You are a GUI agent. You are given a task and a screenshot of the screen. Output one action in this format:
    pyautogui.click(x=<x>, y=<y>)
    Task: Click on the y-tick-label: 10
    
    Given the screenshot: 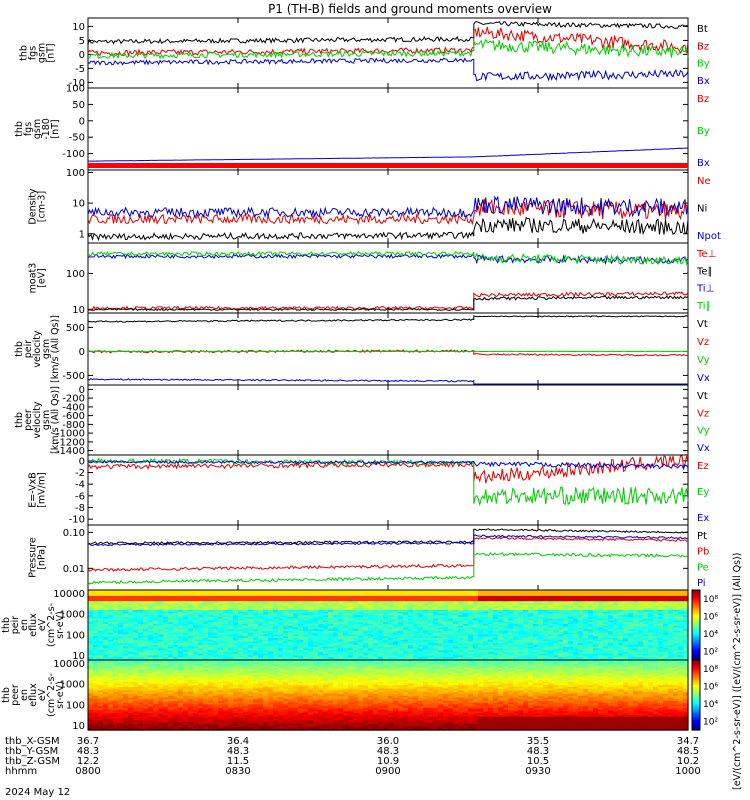 What is the action you would take?
    pyautogui.click(x=78, y=656)
    